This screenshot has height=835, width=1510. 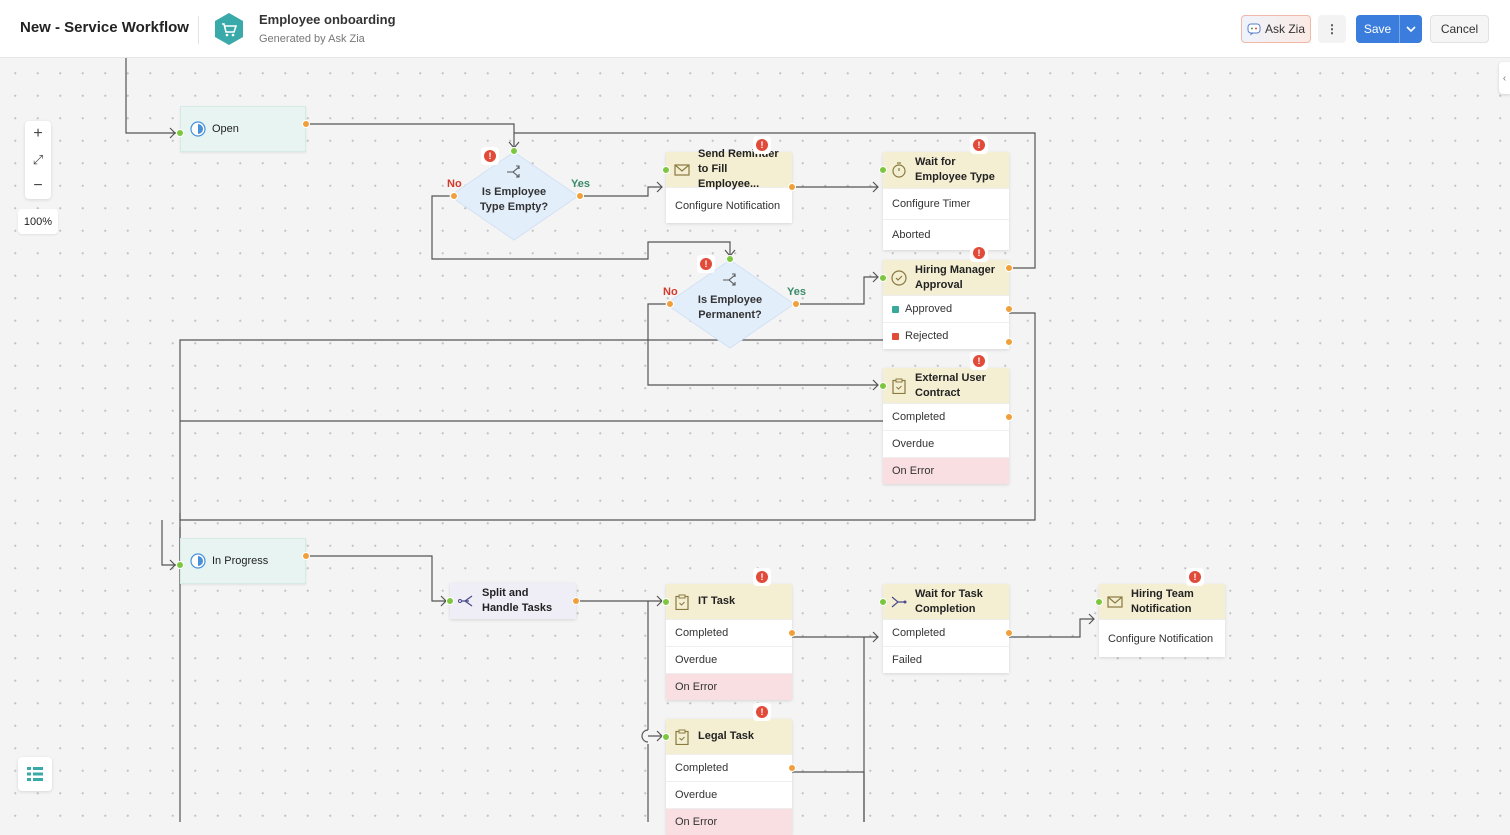 I want to click on task-node-it: IT Task Completed Overdue On Error, so click(x=729, y=642).